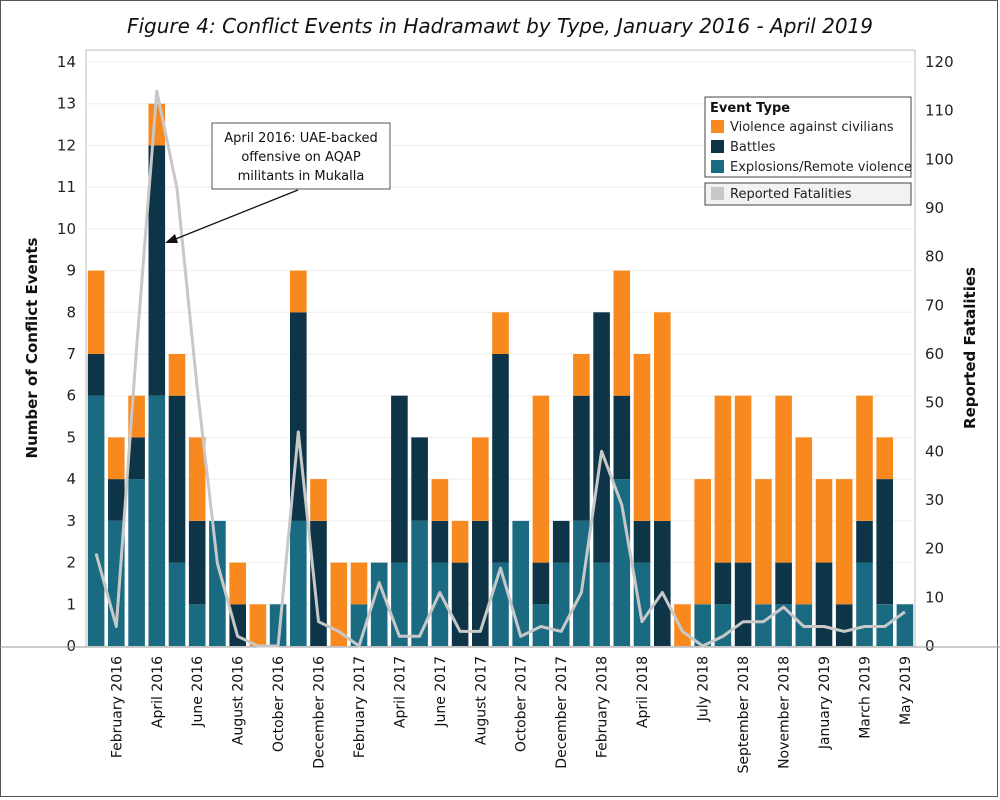 This screenshot has height=800, width=1000. I want to click on x-tick-label: July 2018, so click(704, 689).